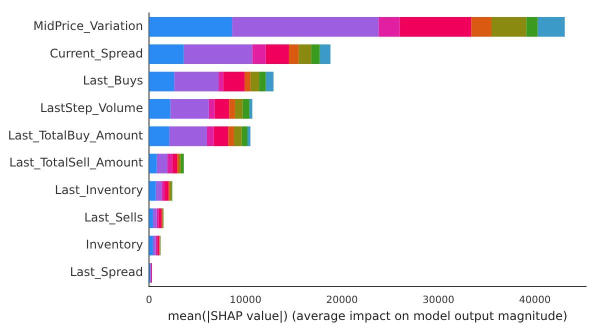 This screenshot has height=326, width=598. Describe the element at coordinates (438, 300) in the screenshot. I see `x-tick-label: 30000` at that location.